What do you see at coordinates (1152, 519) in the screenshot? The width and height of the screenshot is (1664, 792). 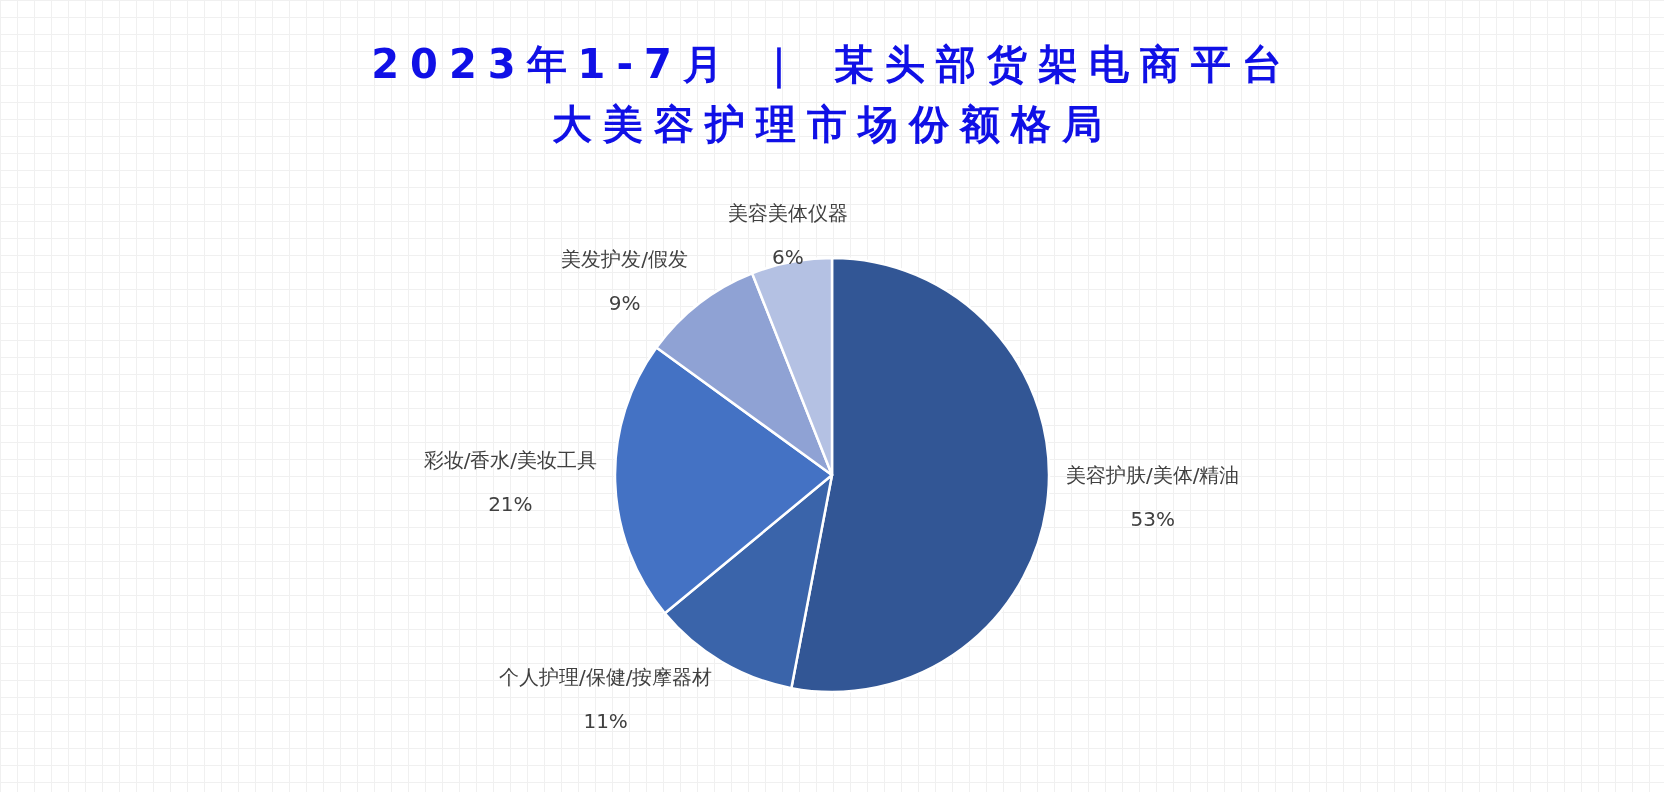 I see `data-label: 53%` at bounding box center [1152, 519].